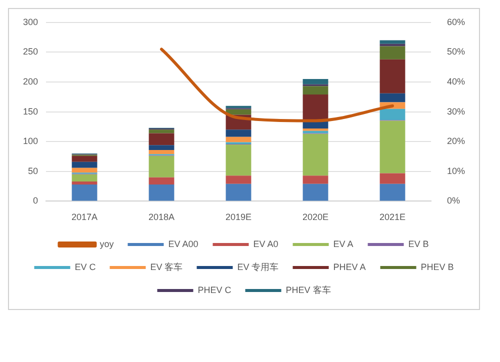 The height and width of the screenshot is (362, 500). What do you see at coordinates (33, 171) in the screenshot?
I see `y-tick-label: 50` at bounding box center [33, 171].